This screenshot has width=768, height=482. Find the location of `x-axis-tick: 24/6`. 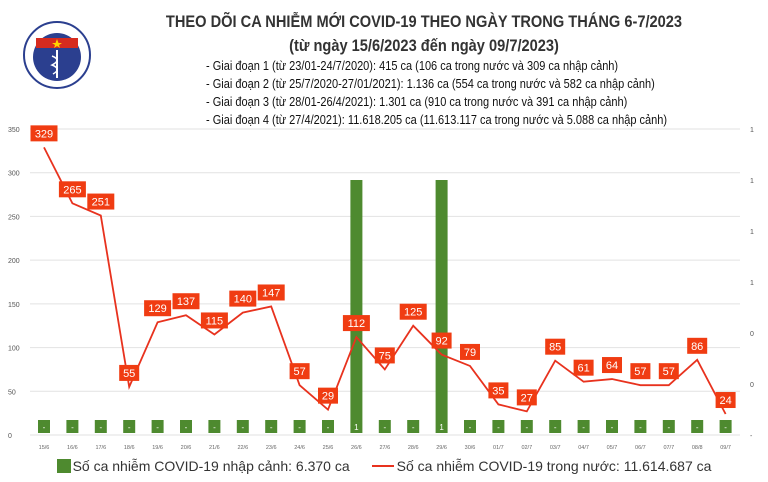

x-axis-tick: 24/6 is located at coordinates (299, 448).